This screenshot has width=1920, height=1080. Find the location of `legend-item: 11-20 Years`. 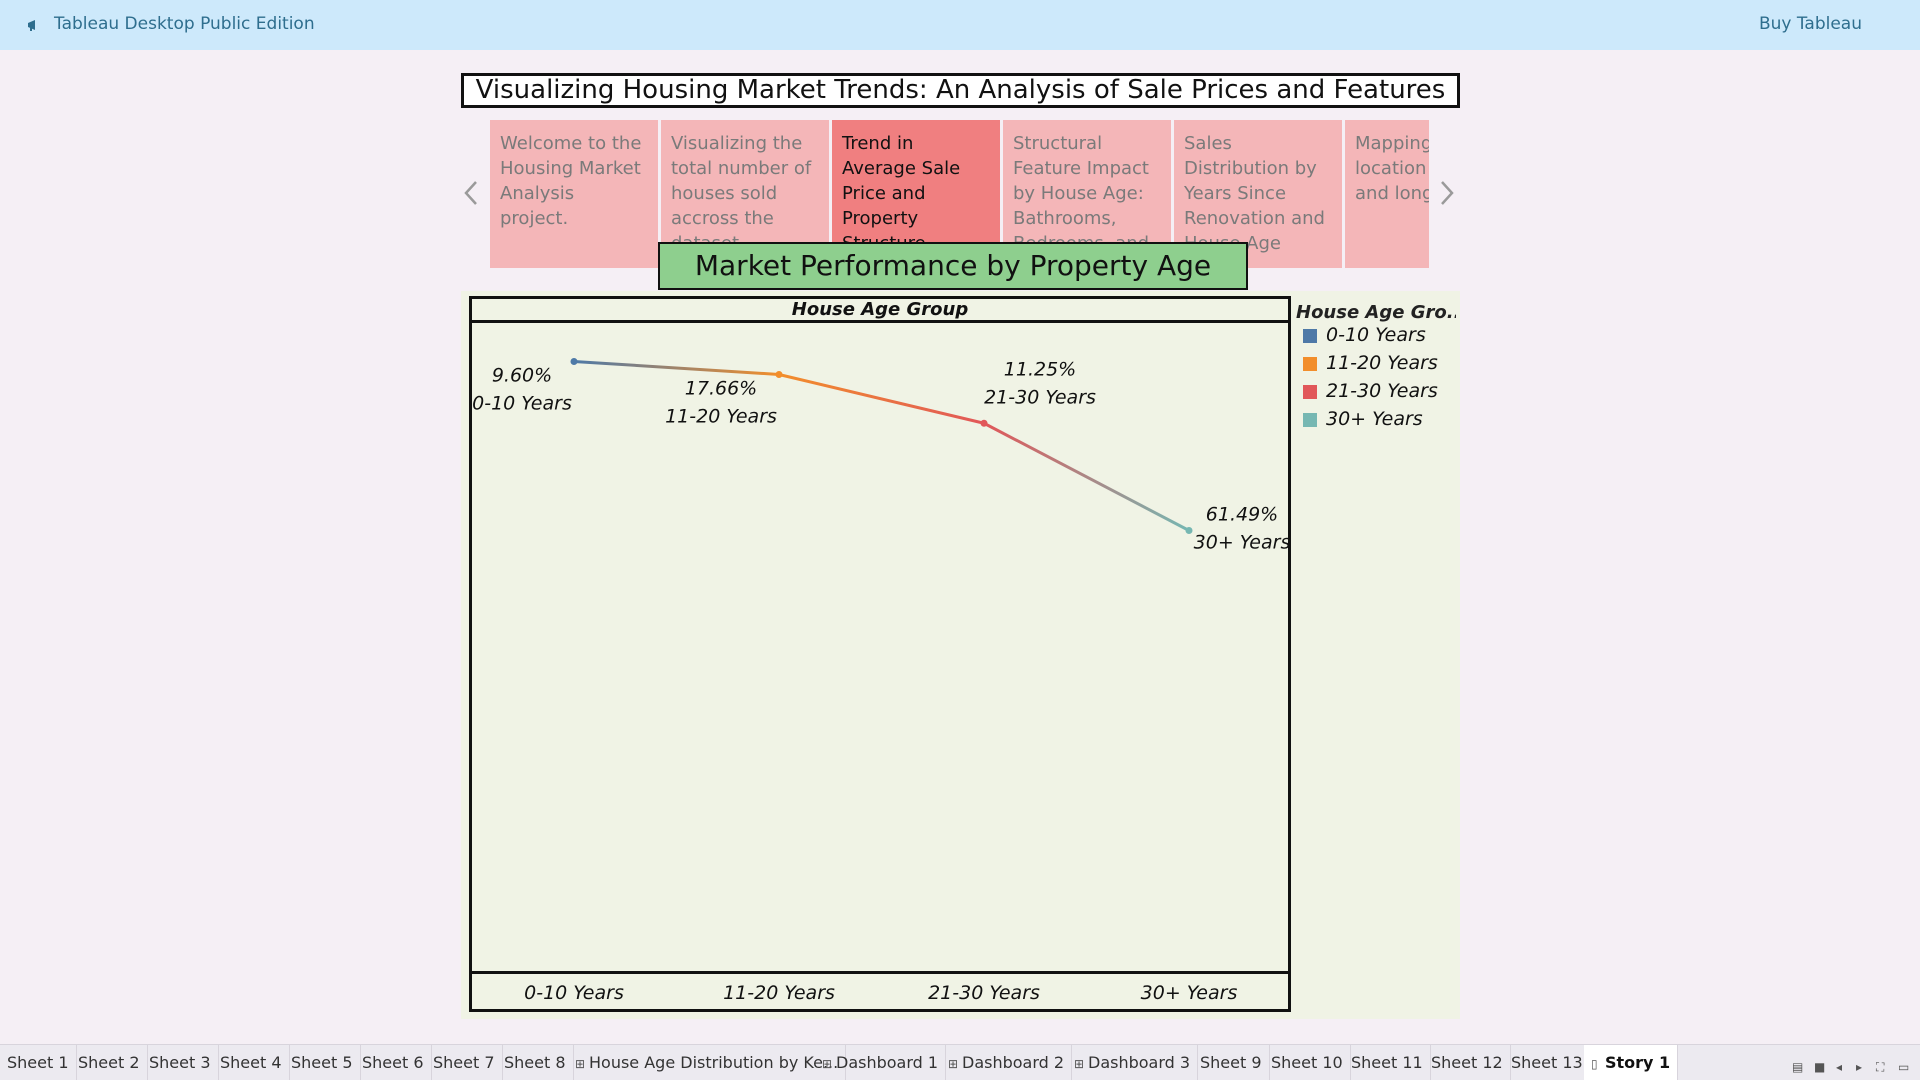

legend-item: 11-20 Years is located at coordinates (1376, 365).